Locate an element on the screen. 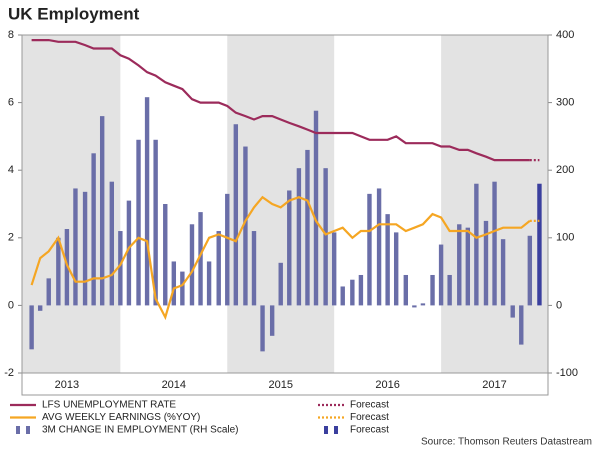 This screenshot has height=450, width=600. y2-tick-label: 300 is located at coordinates (565, 103).